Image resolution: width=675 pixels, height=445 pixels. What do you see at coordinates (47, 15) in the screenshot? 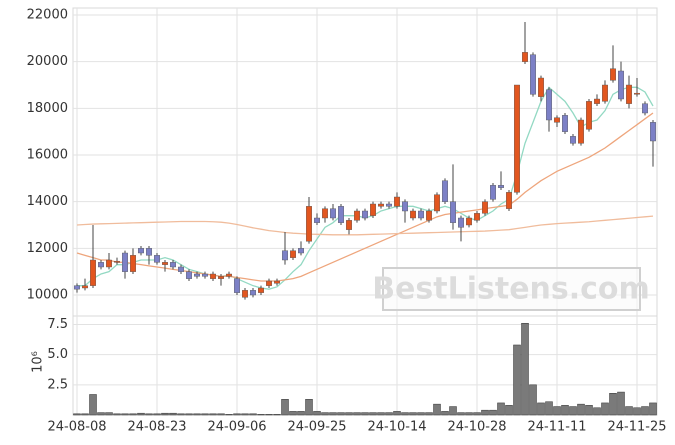
I see `y-tick-label: 22000` at bounding box center [47, 15].